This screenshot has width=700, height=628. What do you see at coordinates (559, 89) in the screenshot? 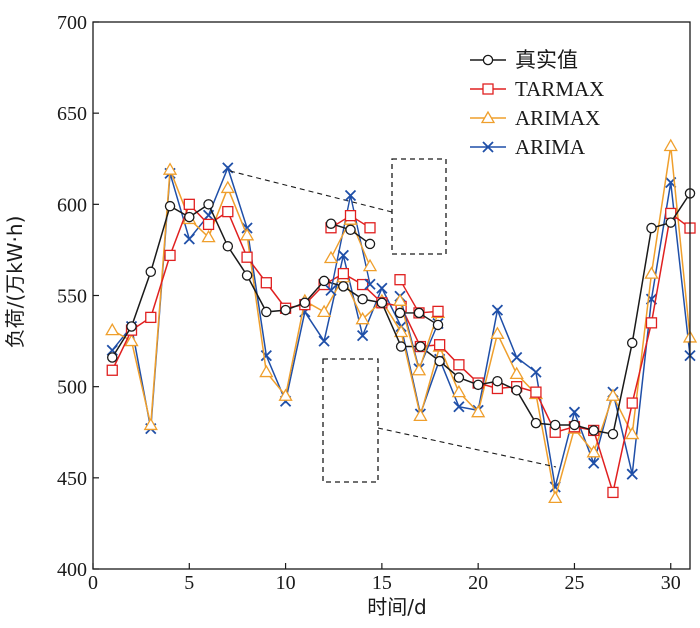
I see `legend-label: TARMAX` at bounding box center [559, 89].